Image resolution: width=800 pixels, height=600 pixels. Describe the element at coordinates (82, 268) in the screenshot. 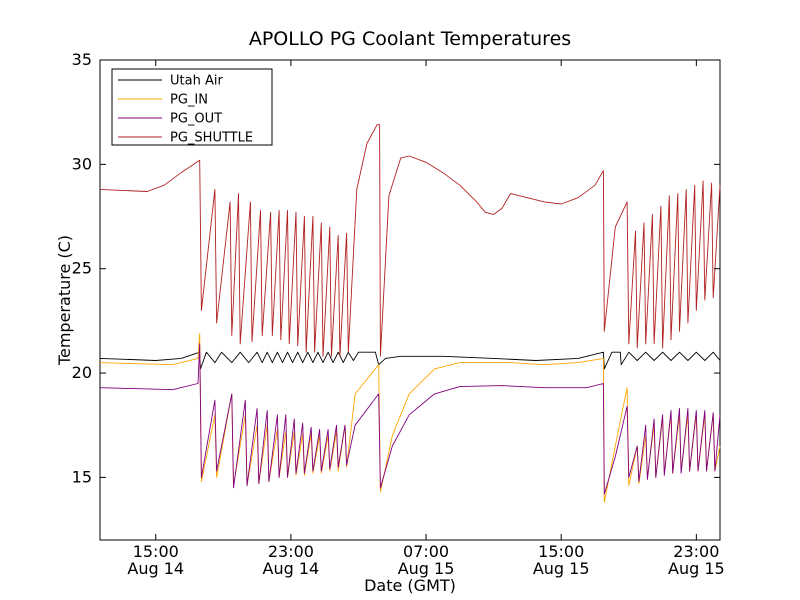

I see `y-tick-label: 25` at that location.